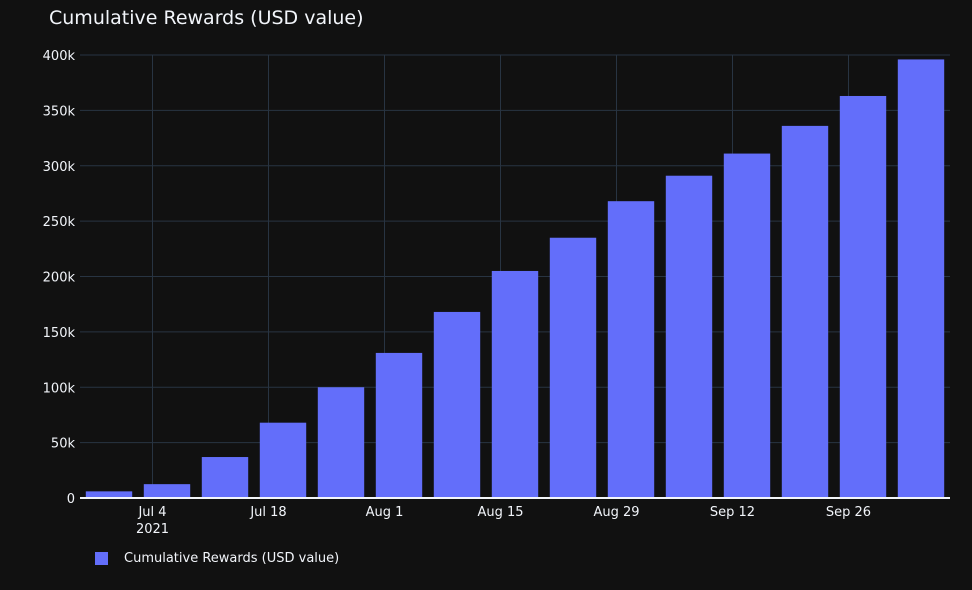 Image resolution: width=972 pixels, height=590 pixels. I want to click on chart-title: Cumulative Rewards (USD value), so click(206, 18).